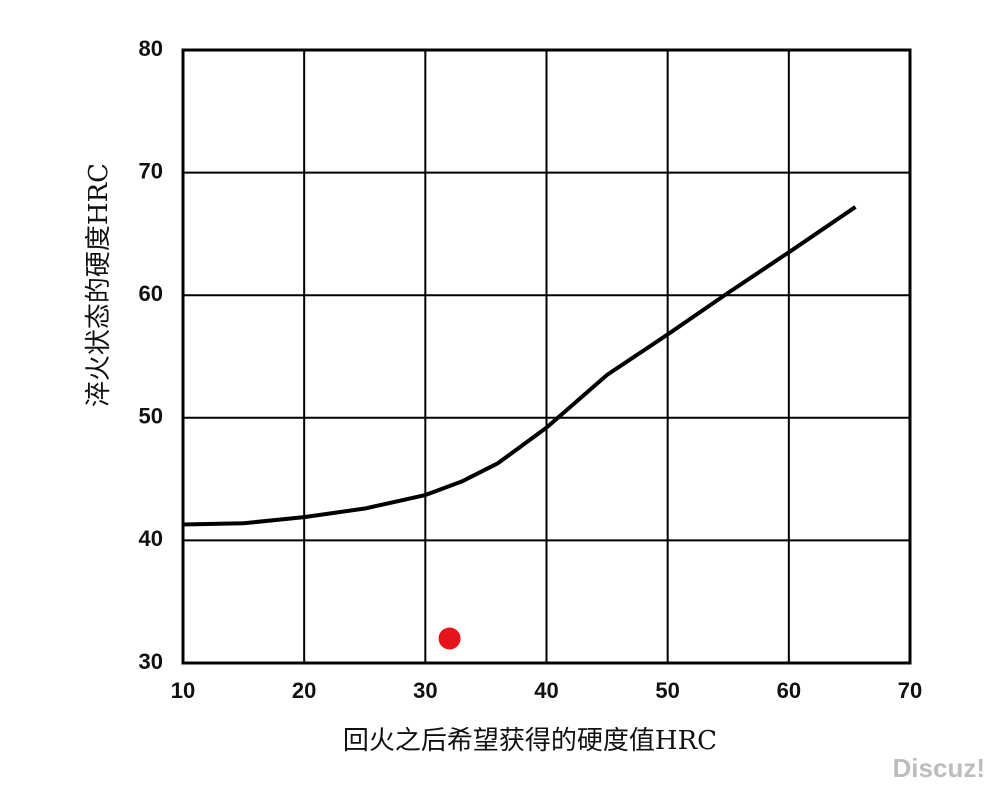  Describe the element at coordinates (449, 638) in the screenshot. I see `point-marker` at that location.